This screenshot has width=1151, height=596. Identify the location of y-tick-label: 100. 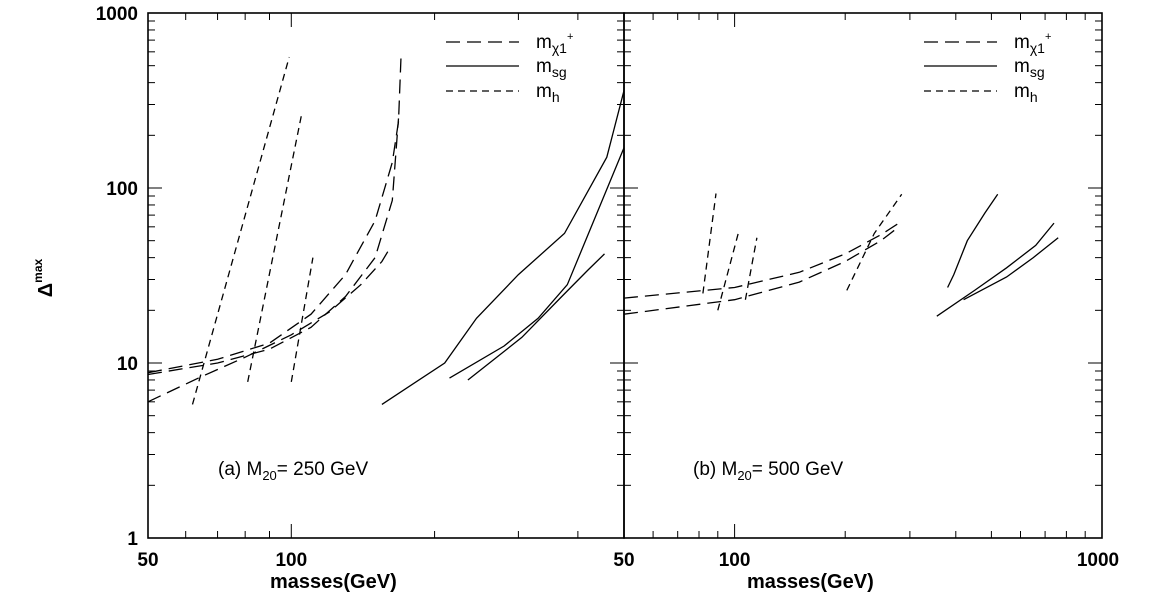
(122, 189).